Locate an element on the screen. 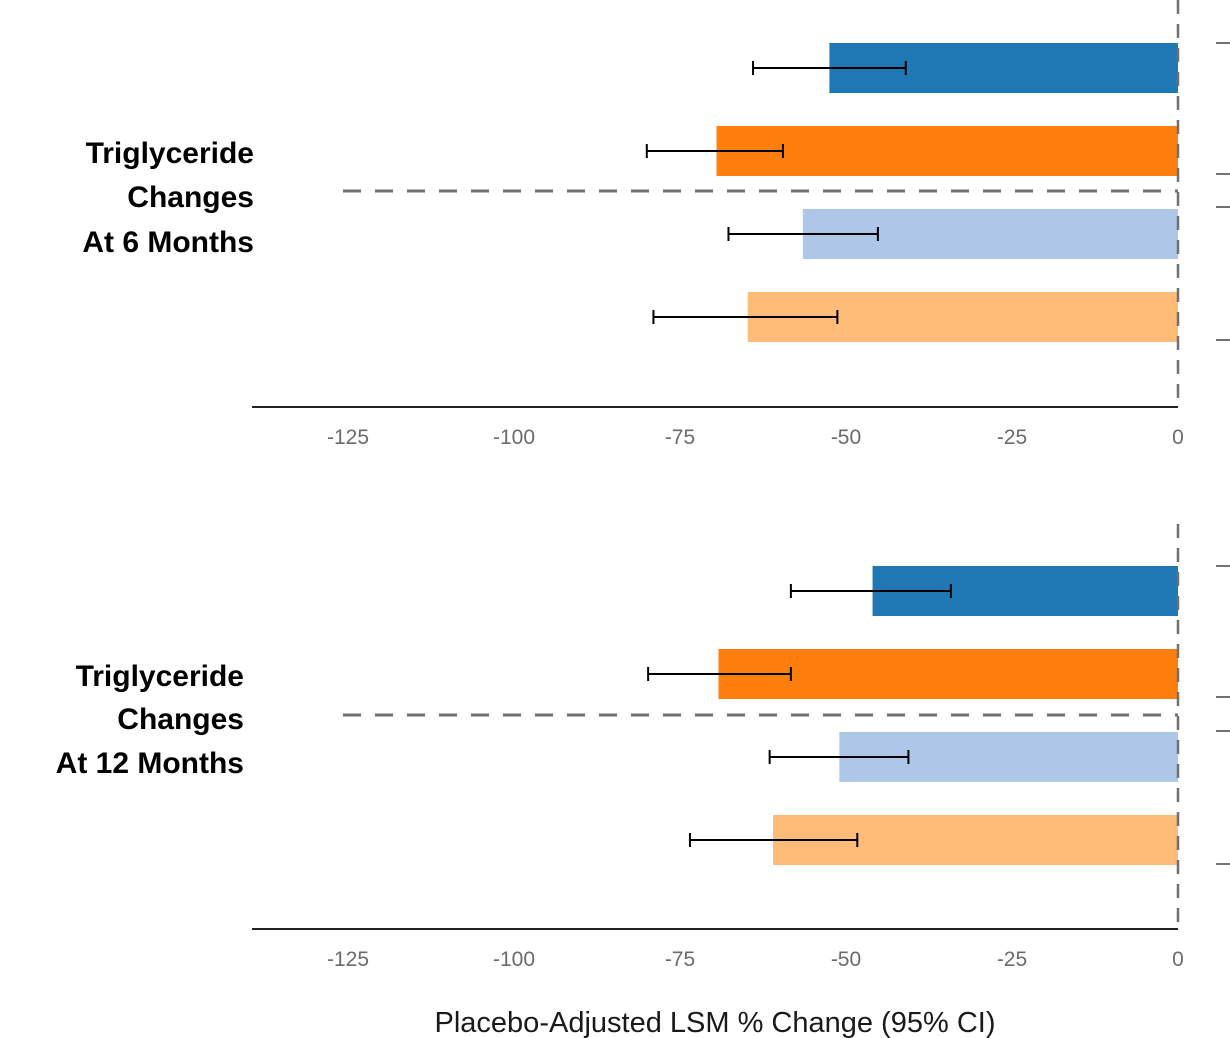 This screenshot has width=1230, height=1038. panel-label: Triglyceride Changes At 12 Months is located at coordinates (150, 720).